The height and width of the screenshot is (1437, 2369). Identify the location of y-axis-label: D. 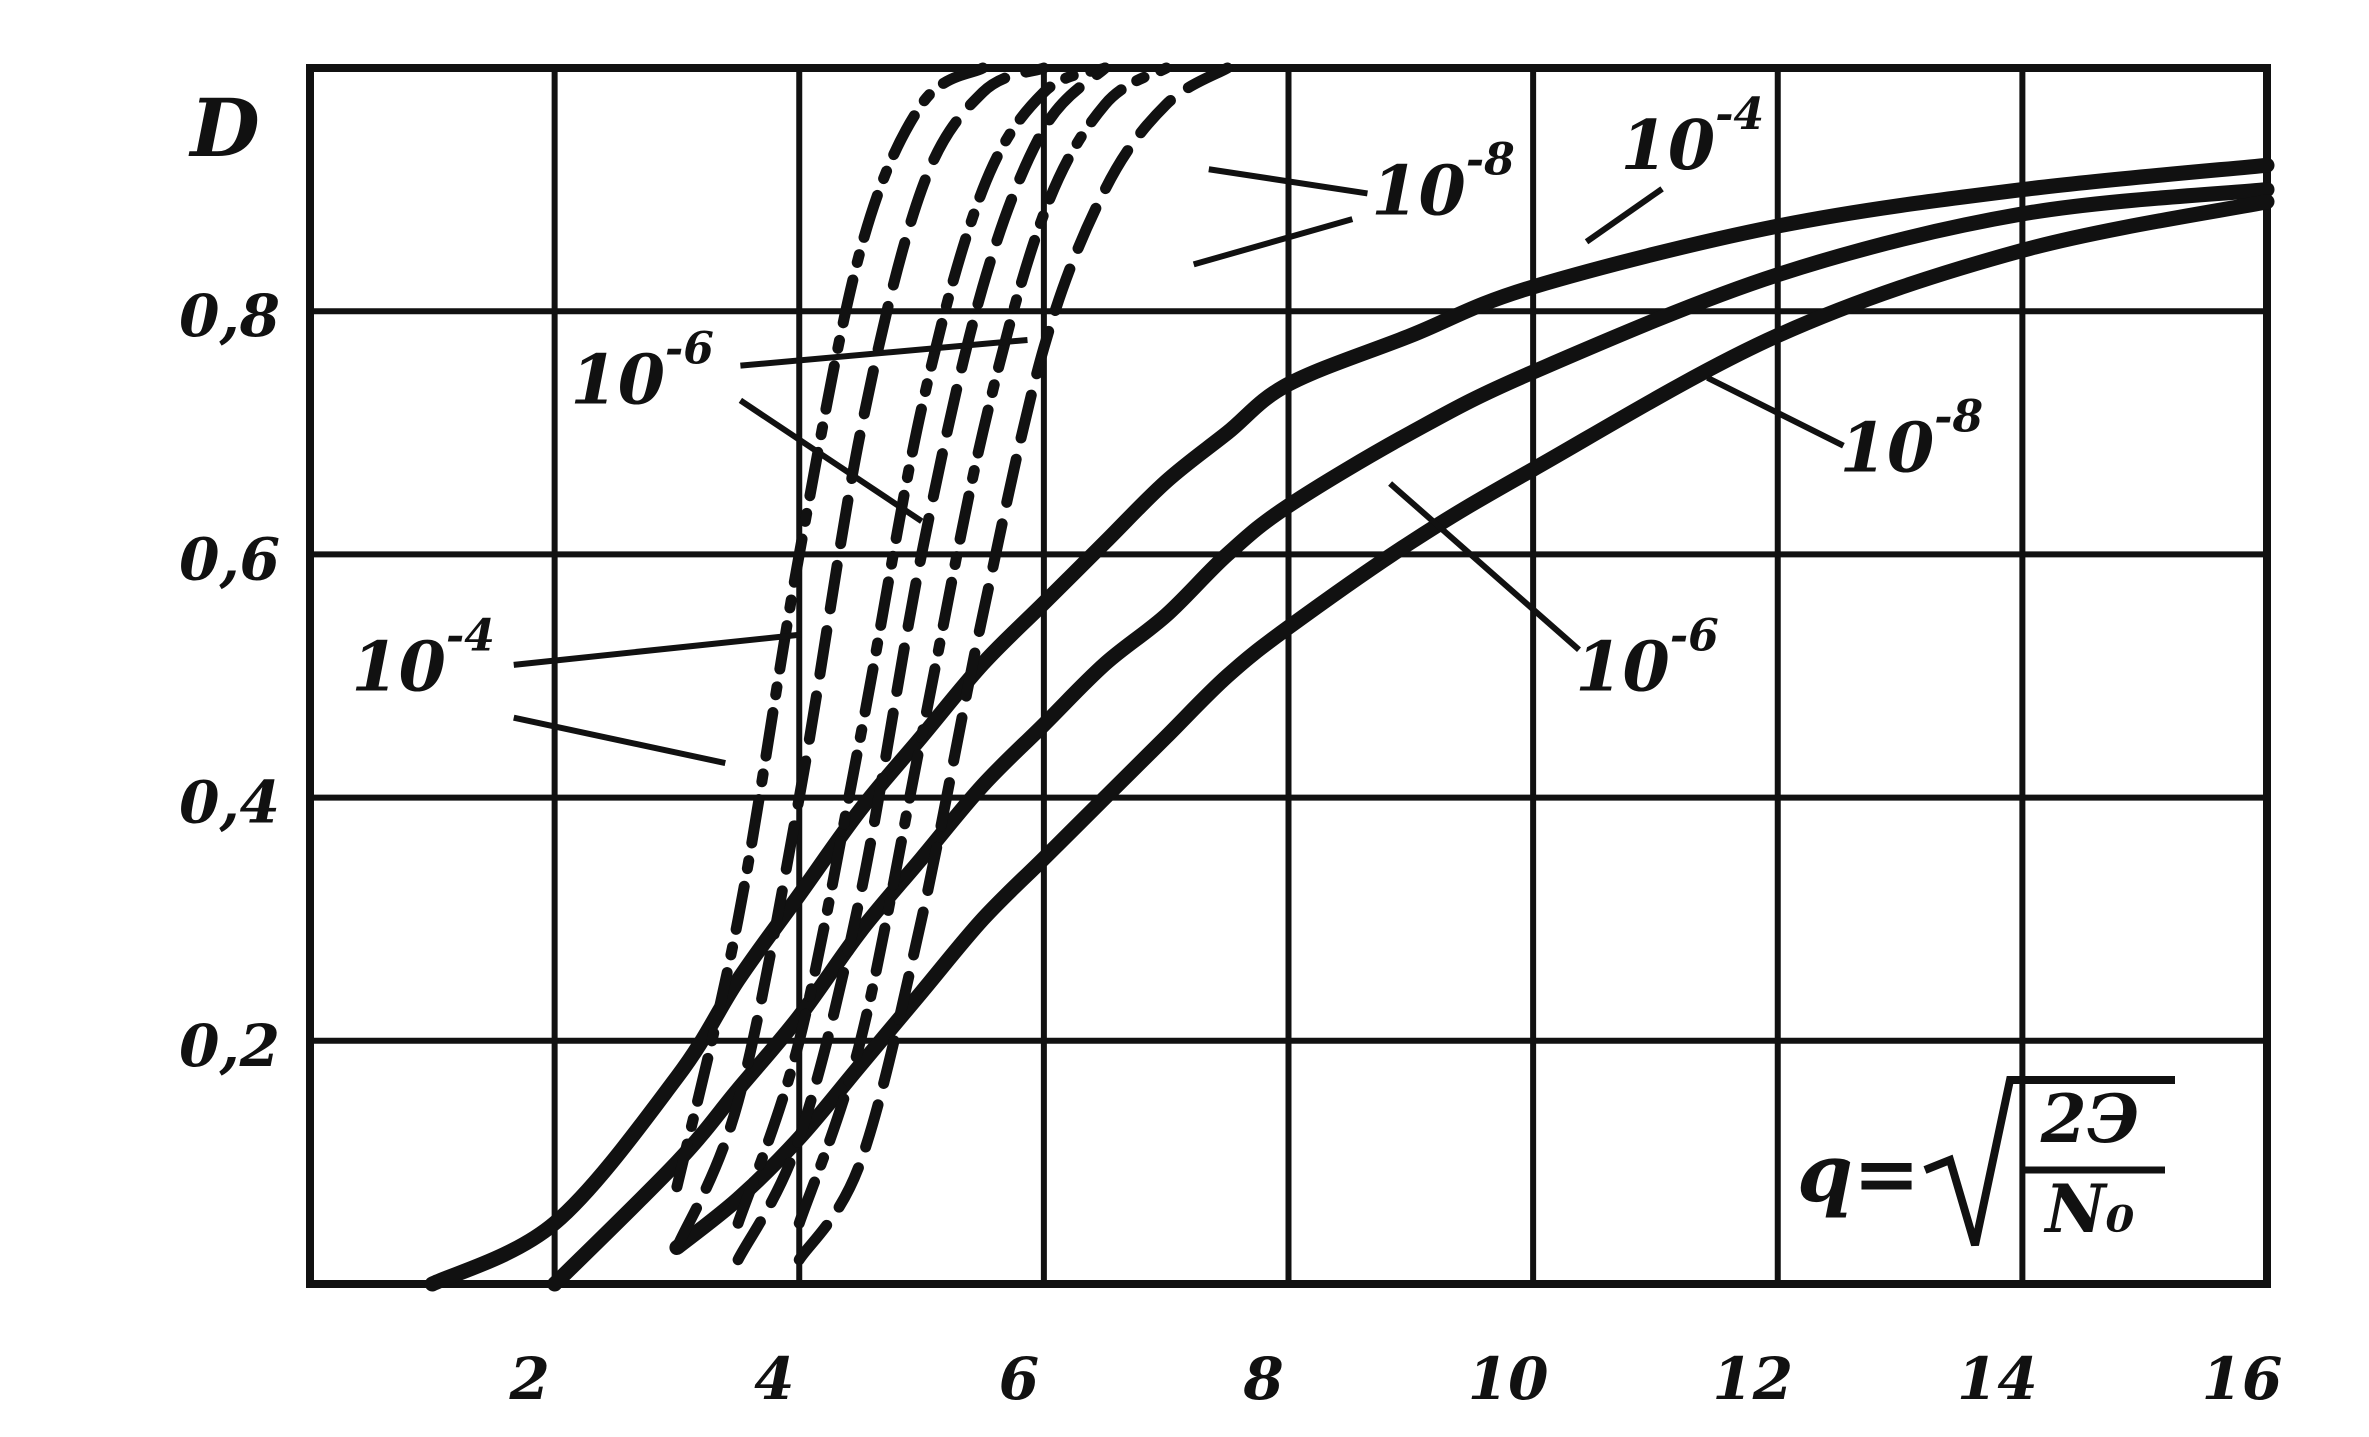
(223, 128).